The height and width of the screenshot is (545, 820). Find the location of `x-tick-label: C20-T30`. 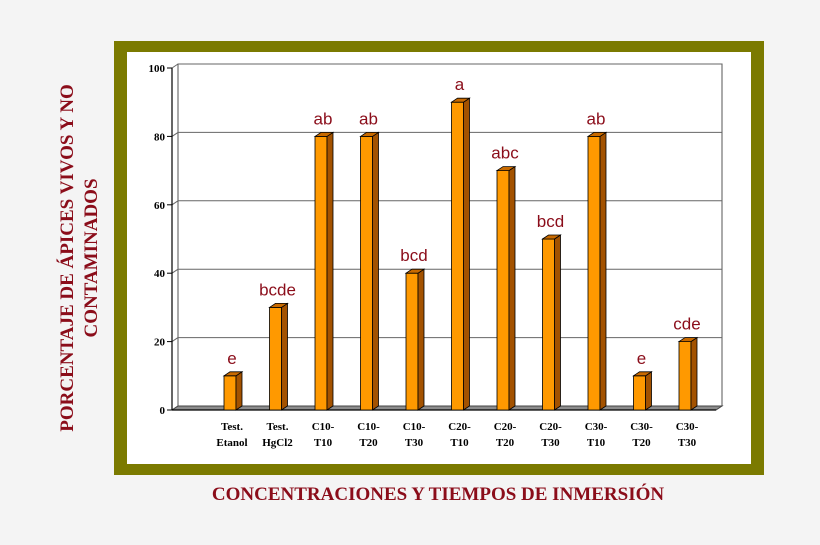

x-tick-label: C20-T30 is located at coordinates (550, 435).